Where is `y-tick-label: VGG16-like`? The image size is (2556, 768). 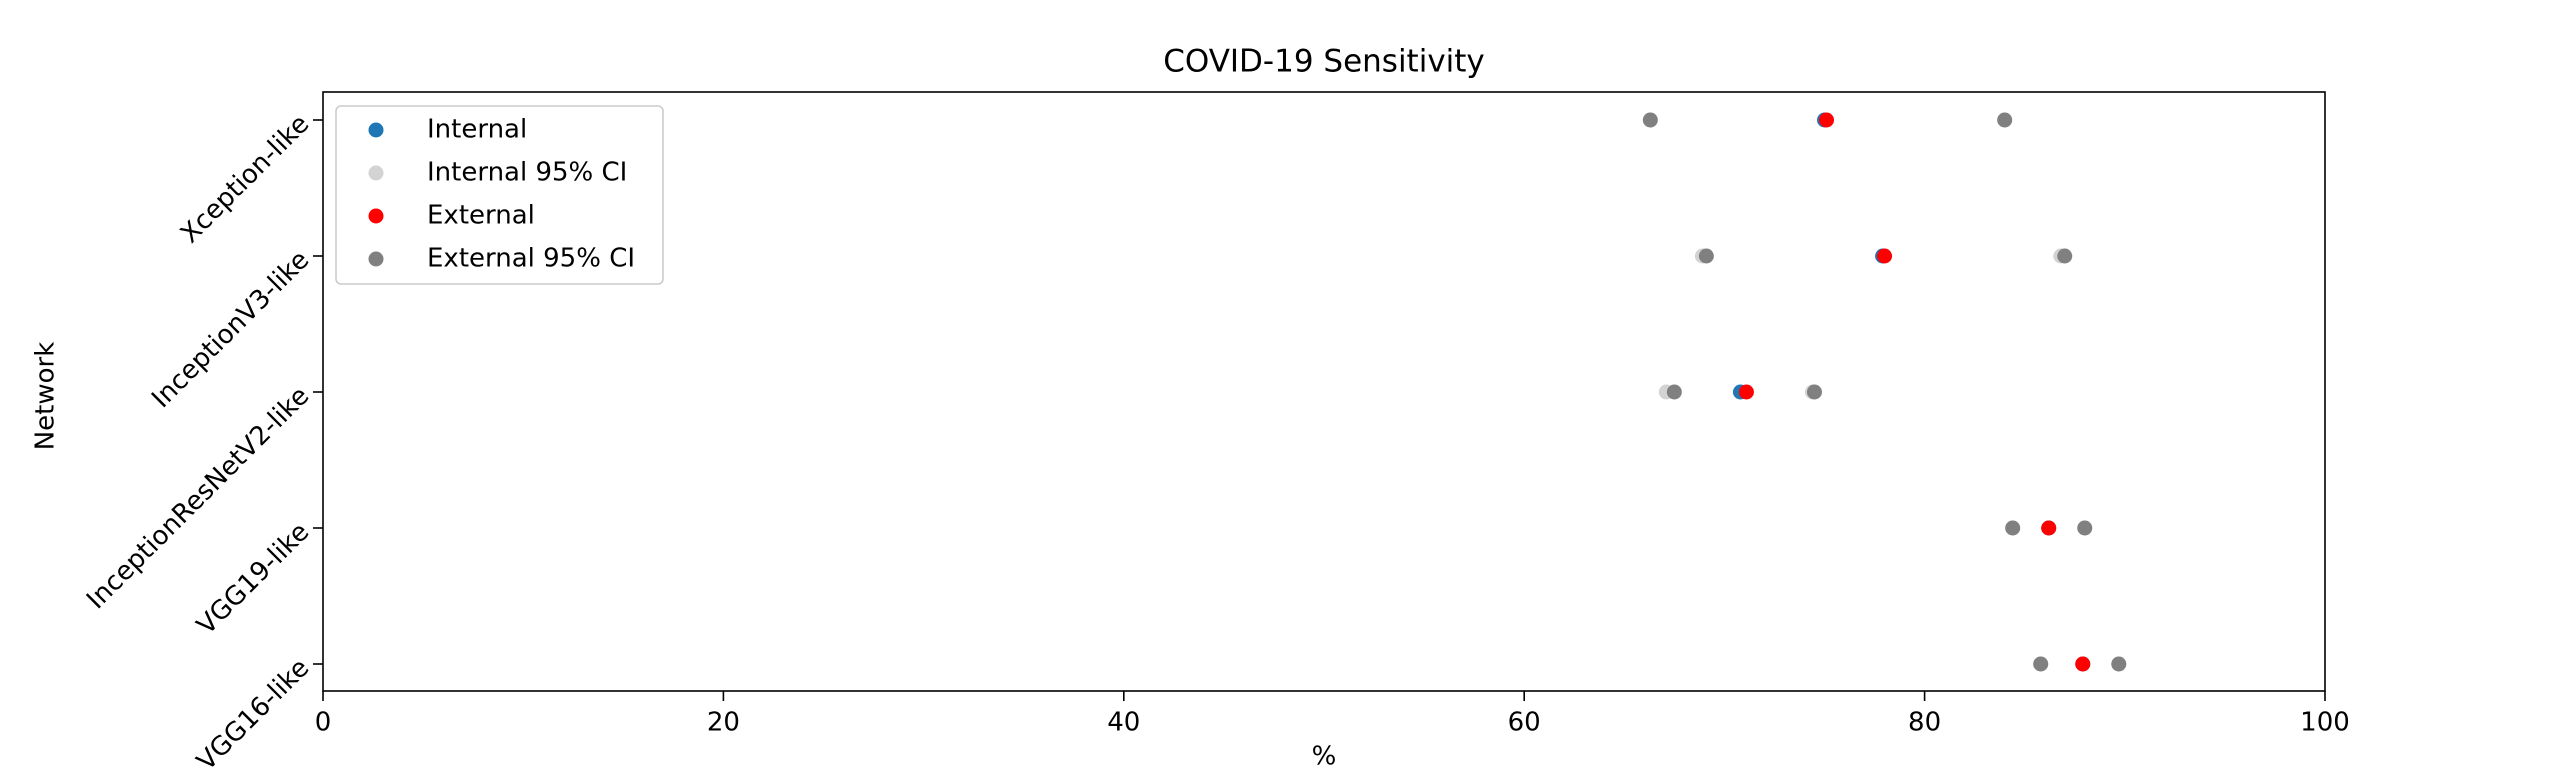
y-tick-label: VGG16-like is located at coordinates (253, 710).